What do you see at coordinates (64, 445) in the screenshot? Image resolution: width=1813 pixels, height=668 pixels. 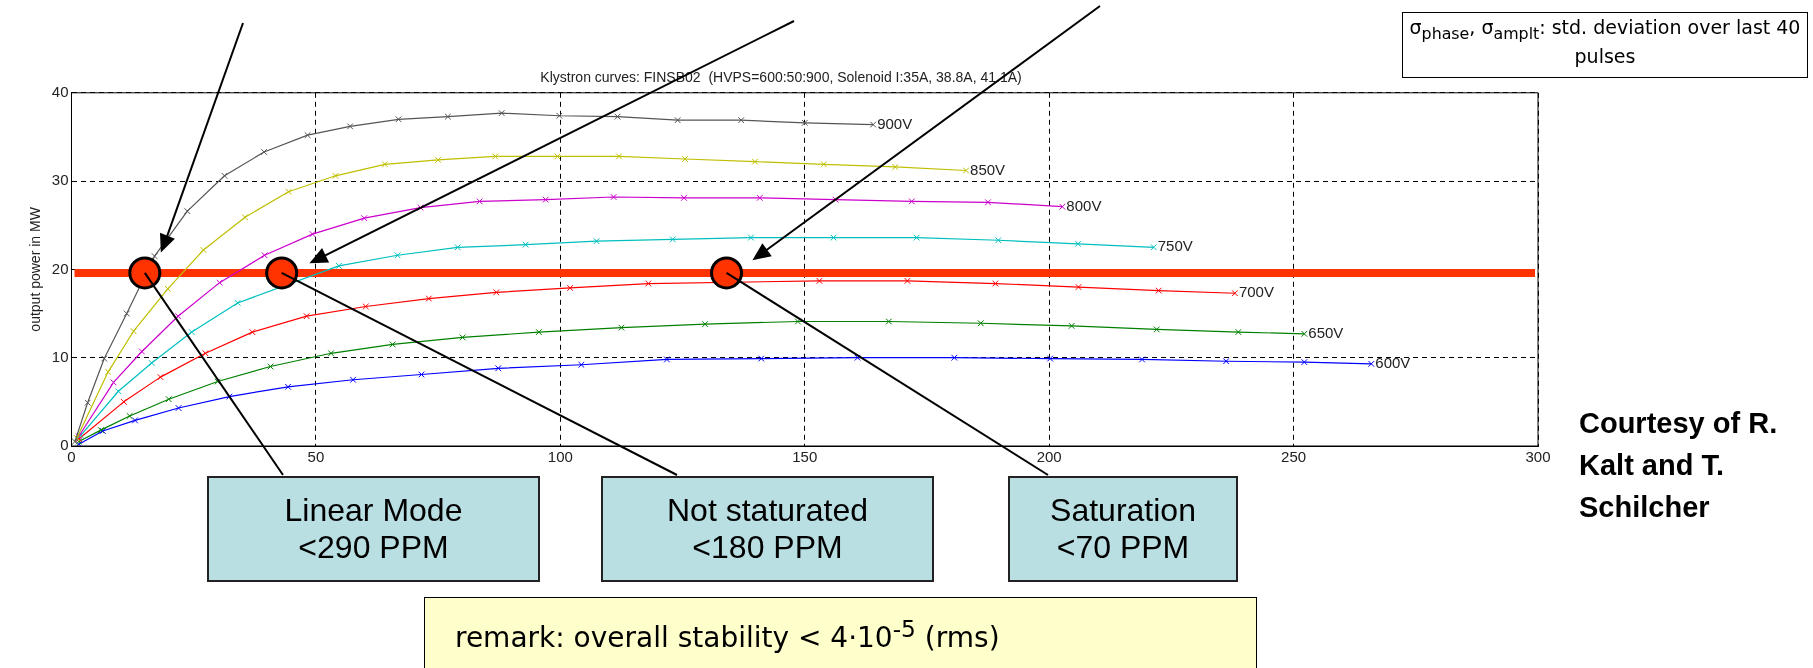 I see `y-tick-label: 0` at bounding box center [64, 445].